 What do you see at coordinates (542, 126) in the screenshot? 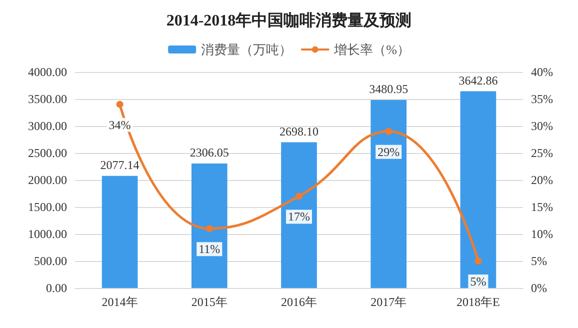
I see `y2-tick-label: 30%` at bounding box center [542, 126].